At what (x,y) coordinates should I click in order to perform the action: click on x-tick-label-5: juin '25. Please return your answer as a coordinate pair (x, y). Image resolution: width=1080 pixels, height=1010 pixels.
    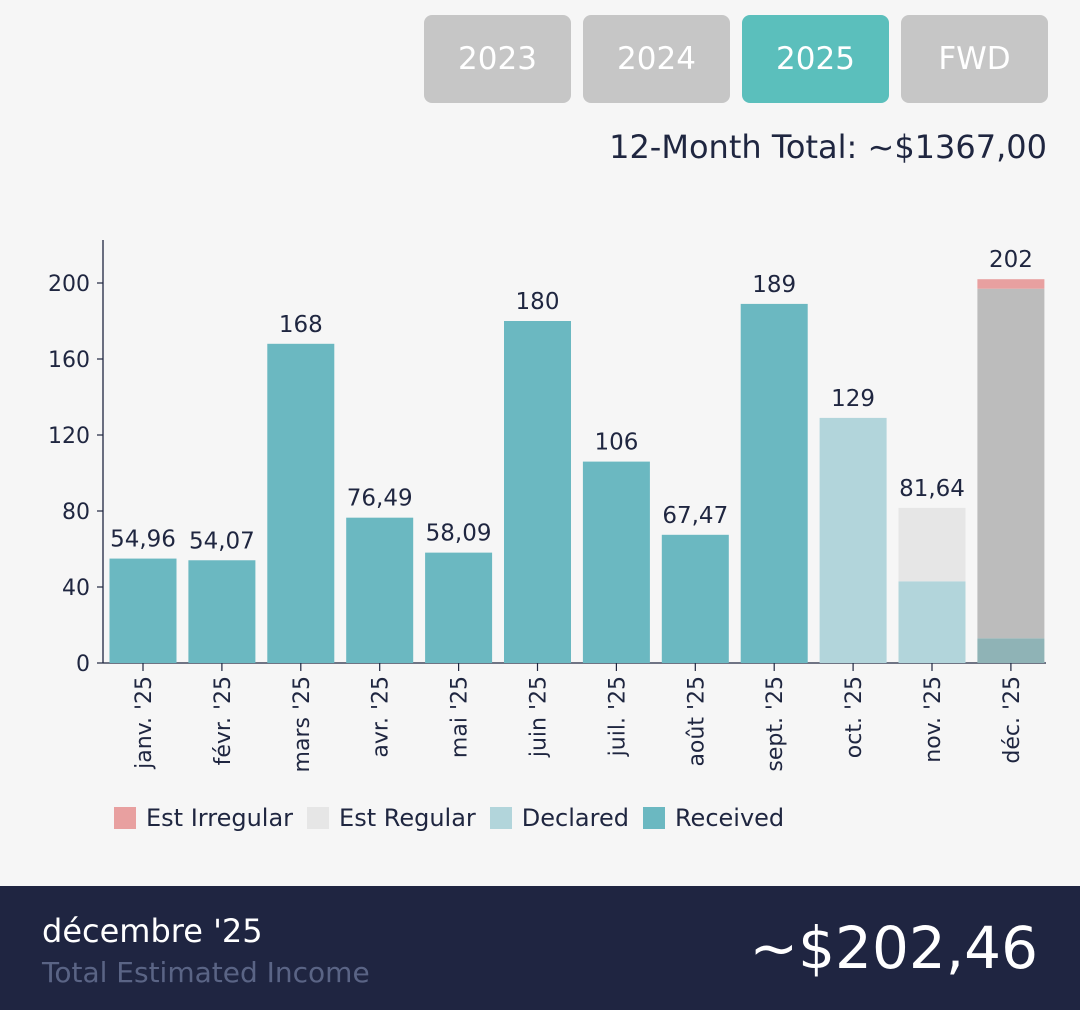
    Looking at the image, I should click on (539, 717).